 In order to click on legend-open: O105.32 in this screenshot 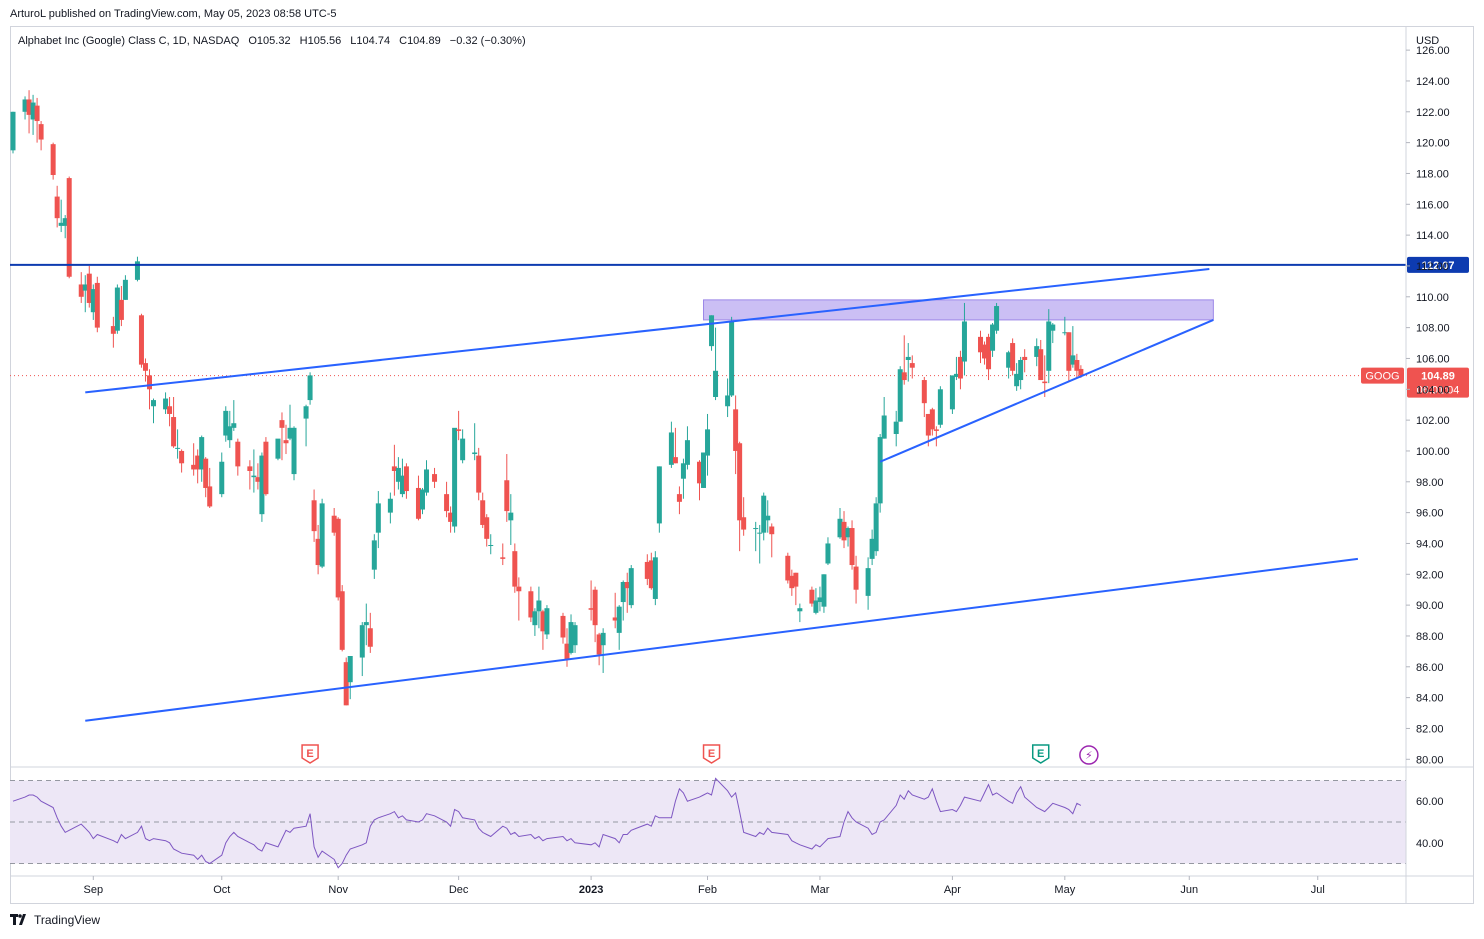, I will do `click(269, 41)`.